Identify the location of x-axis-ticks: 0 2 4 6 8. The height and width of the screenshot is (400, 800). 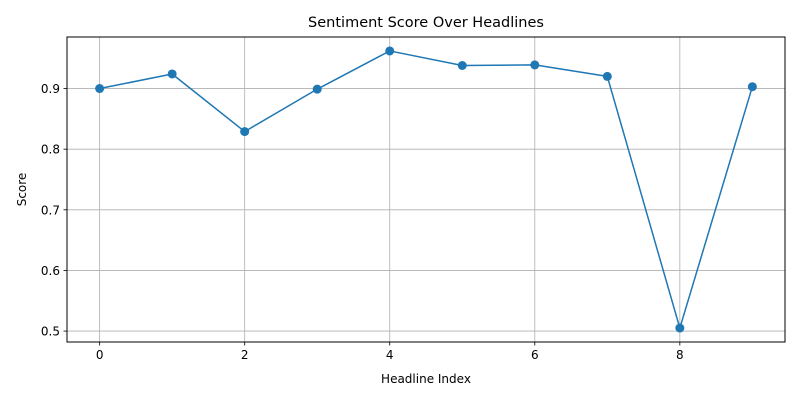
(390, 352).